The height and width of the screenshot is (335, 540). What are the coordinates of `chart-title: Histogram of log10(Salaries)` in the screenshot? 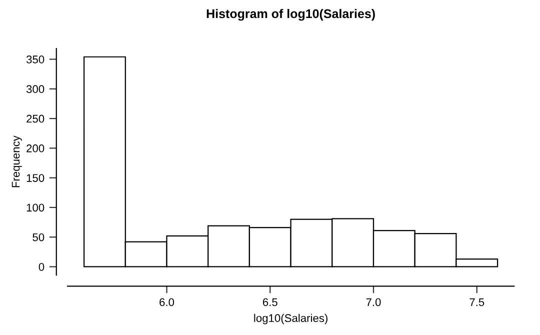 It's located at (290, 14).